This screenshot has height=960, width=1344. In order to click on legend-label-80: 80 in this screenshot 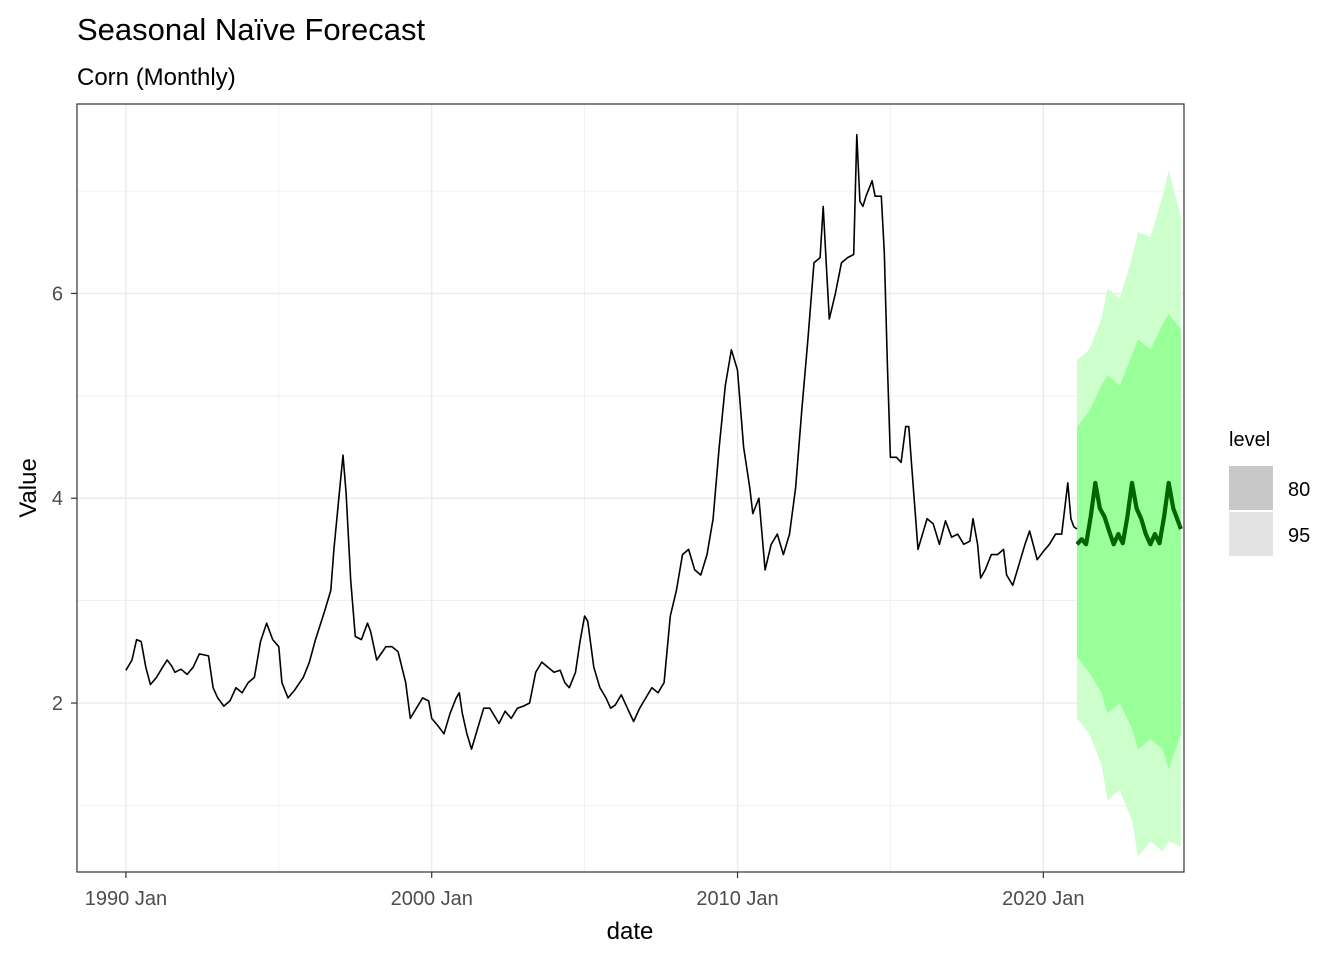, I will do `click(1299, 490)`.